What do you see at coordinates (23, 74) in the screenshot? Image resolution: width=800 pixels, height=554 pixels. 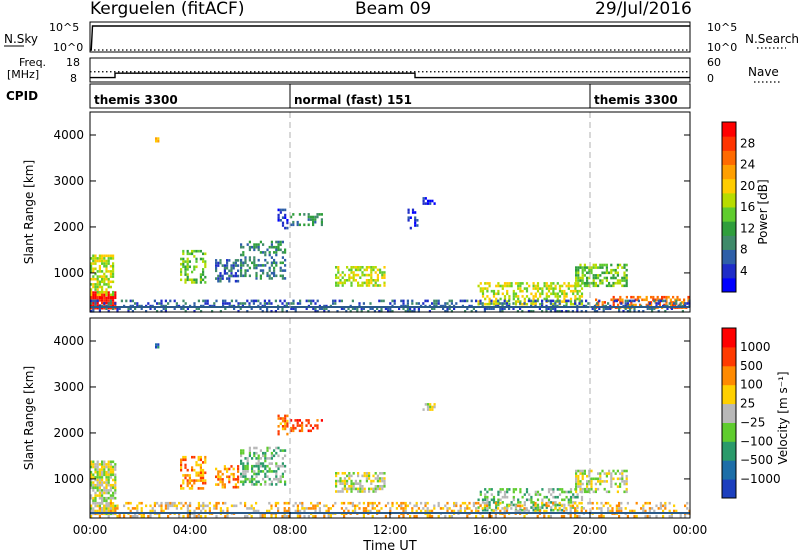 I see `freq-label-line2: [MHz]` at bounding box center [23, 74].